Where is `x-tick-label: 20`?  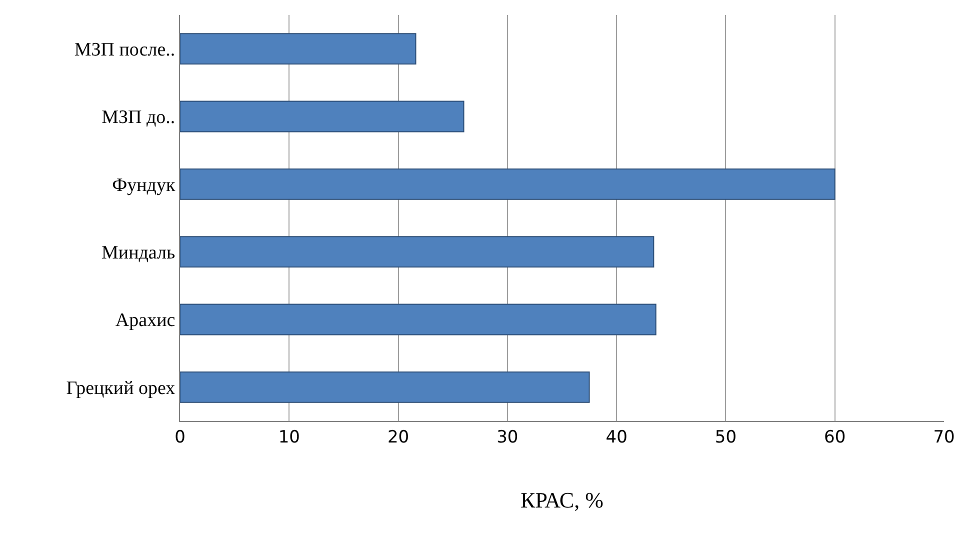 x-tick-label: 20 is located at coordinates (398, 437).